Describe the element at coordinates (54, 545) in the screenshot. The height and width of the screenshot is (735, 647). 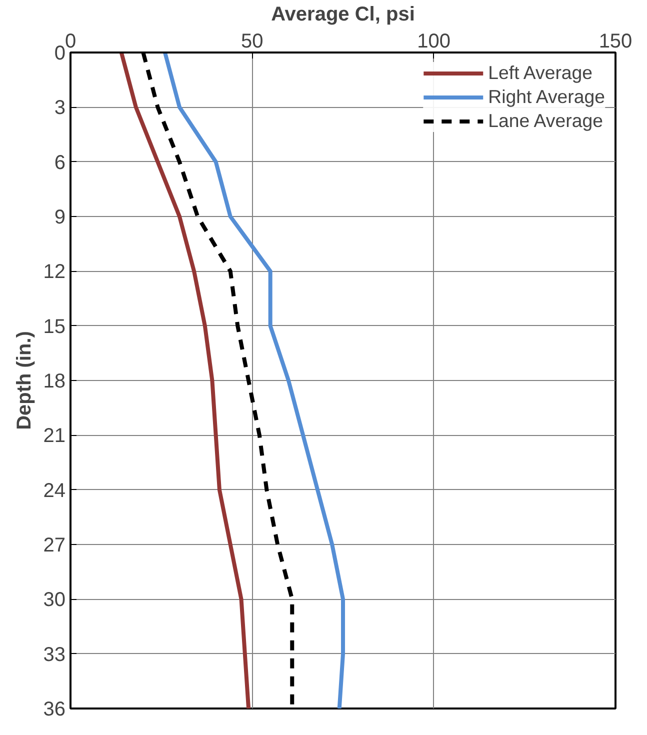
I see `y-tick-label: 27` at that location.